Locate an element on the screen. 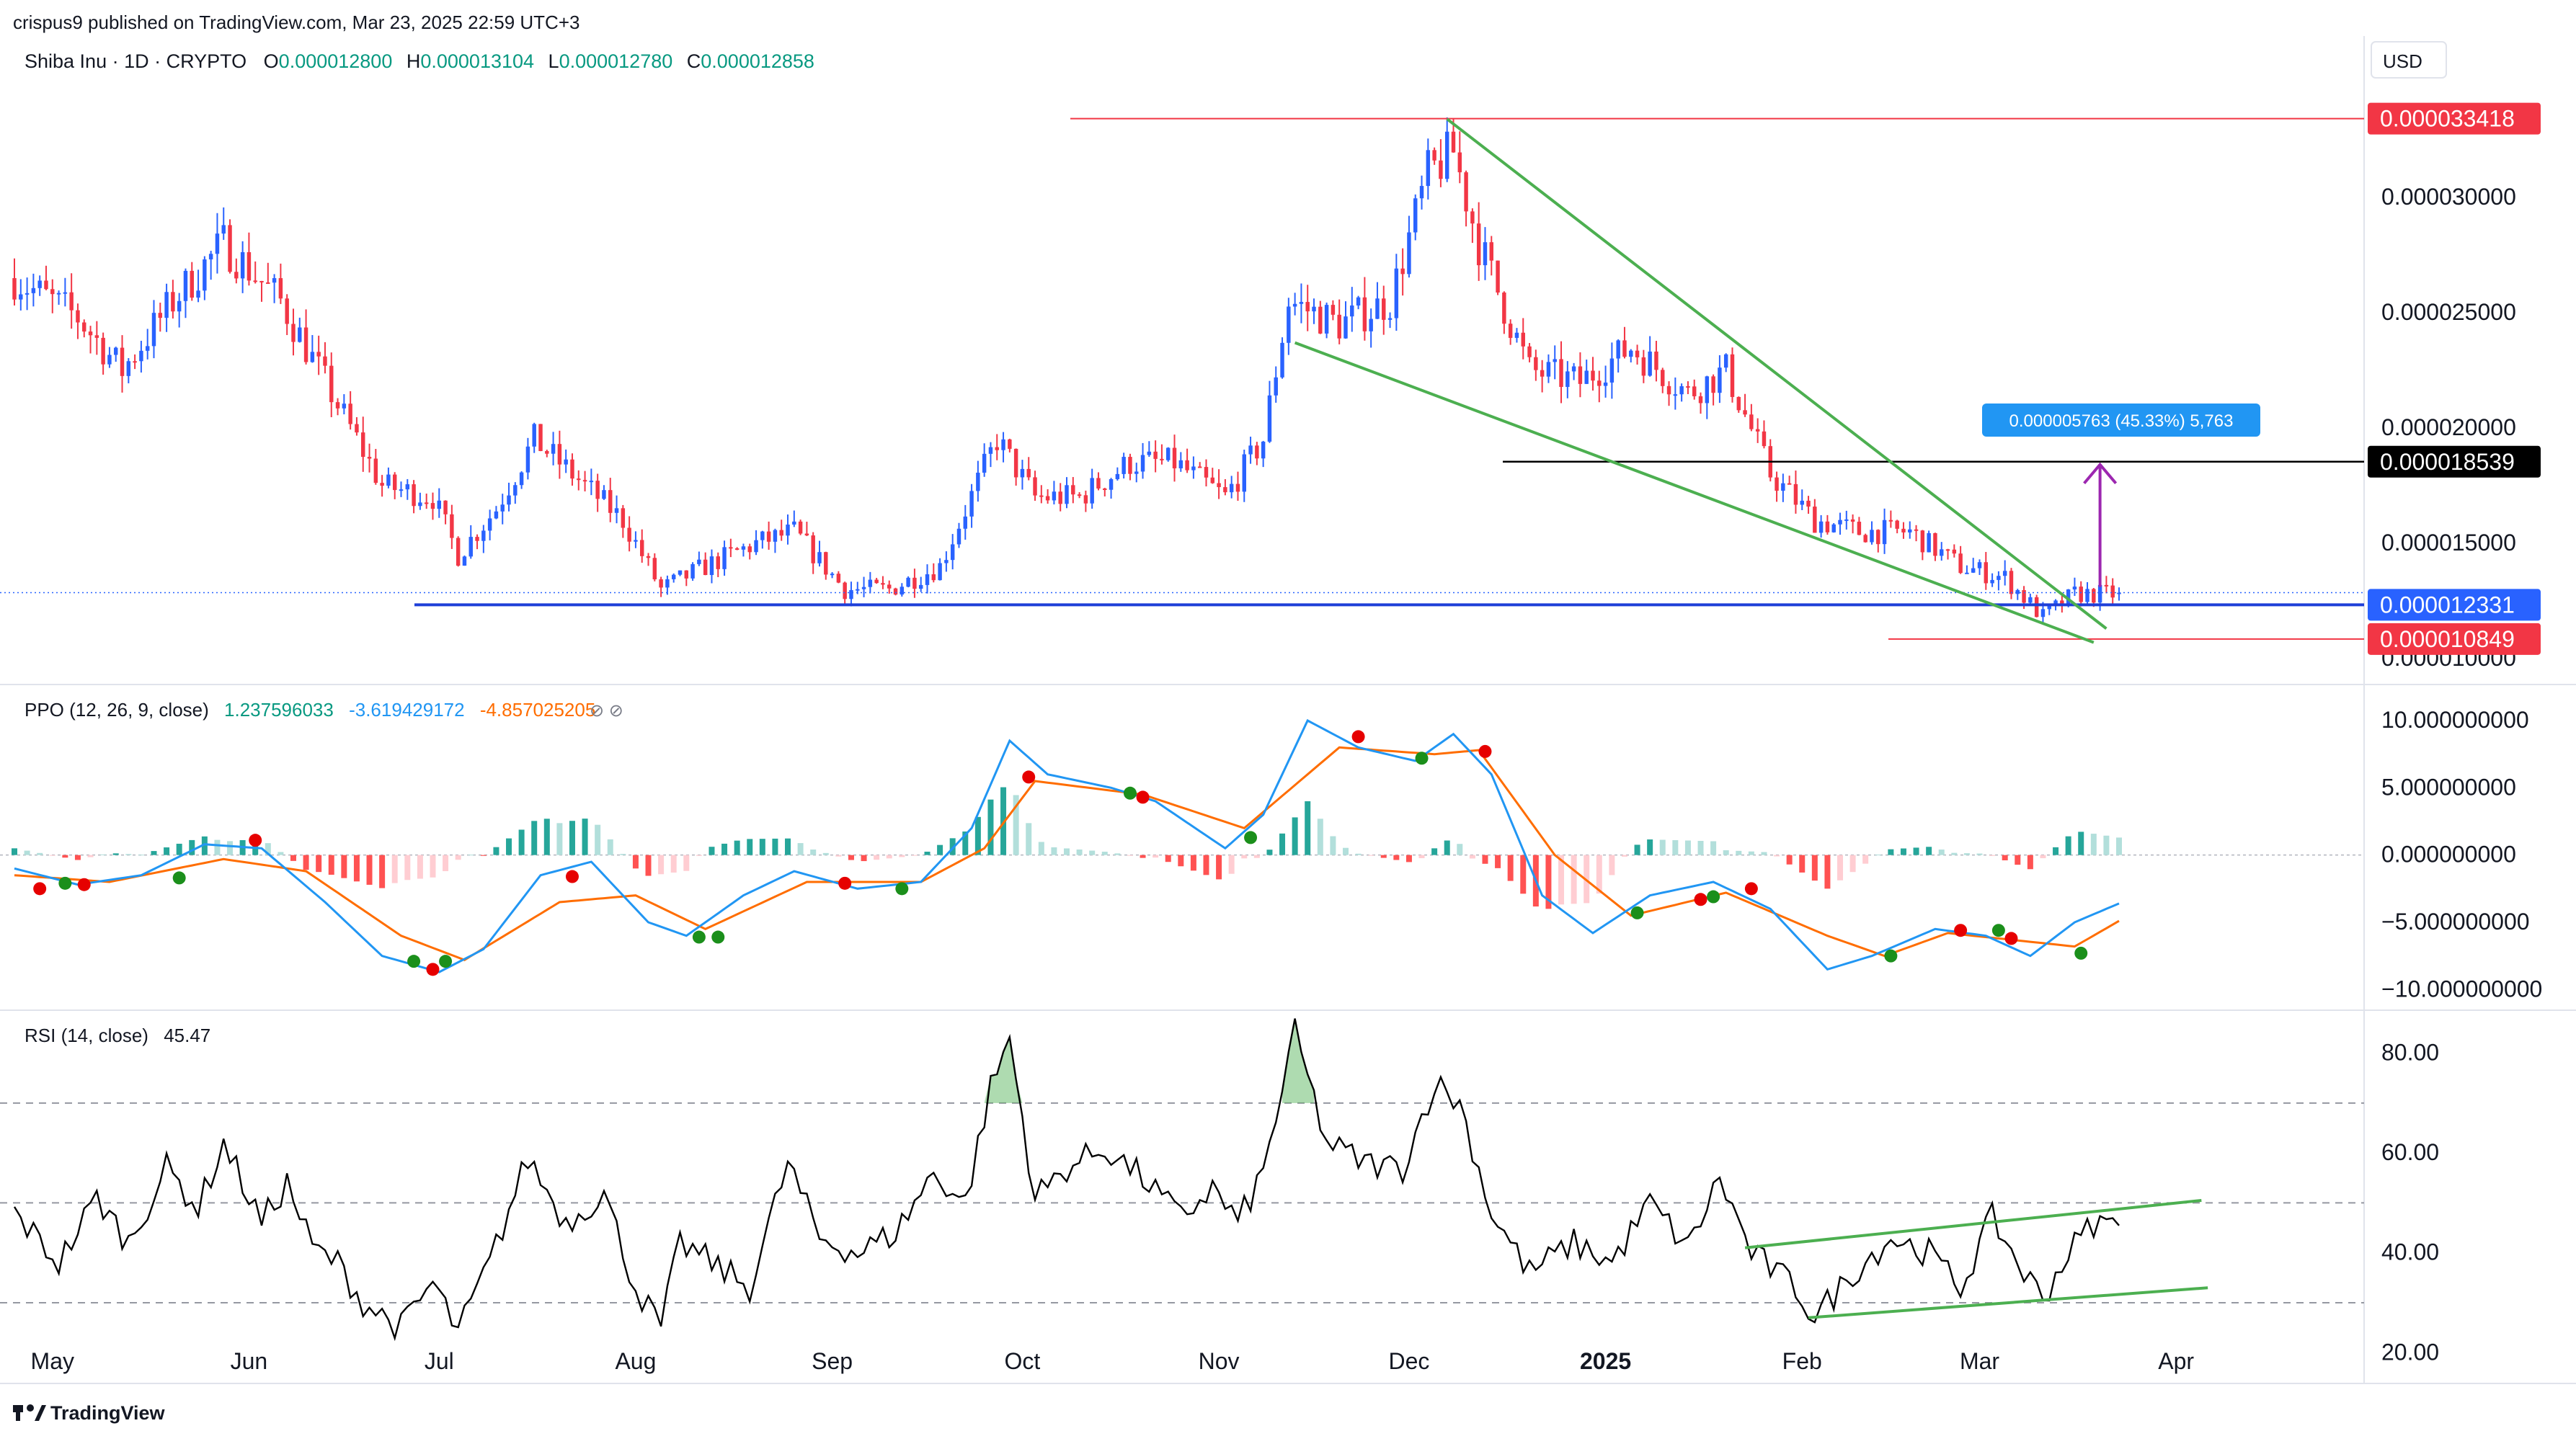 Image resolution: width=2576 pixels, height=1431 pixels. wedge-upper-line is located at coordinates (1777, 374).